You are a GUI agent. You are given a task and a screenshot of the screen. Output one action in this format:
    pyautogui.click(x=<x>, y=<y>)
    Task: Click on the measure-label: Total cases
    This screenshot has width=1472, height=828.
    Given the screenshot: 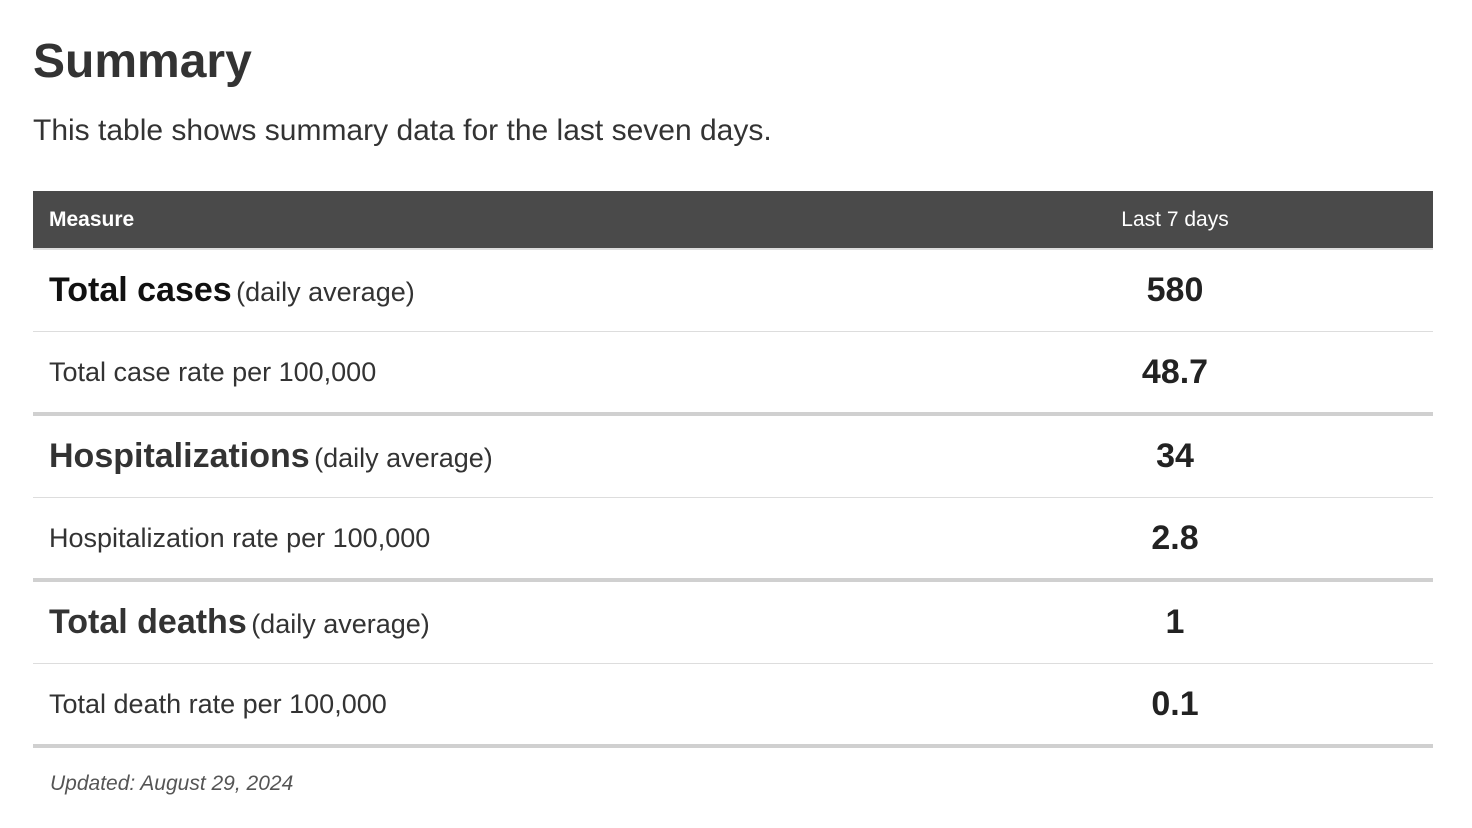 What is the action you would take?
    pyautogui.click(x=140, y=290)
    